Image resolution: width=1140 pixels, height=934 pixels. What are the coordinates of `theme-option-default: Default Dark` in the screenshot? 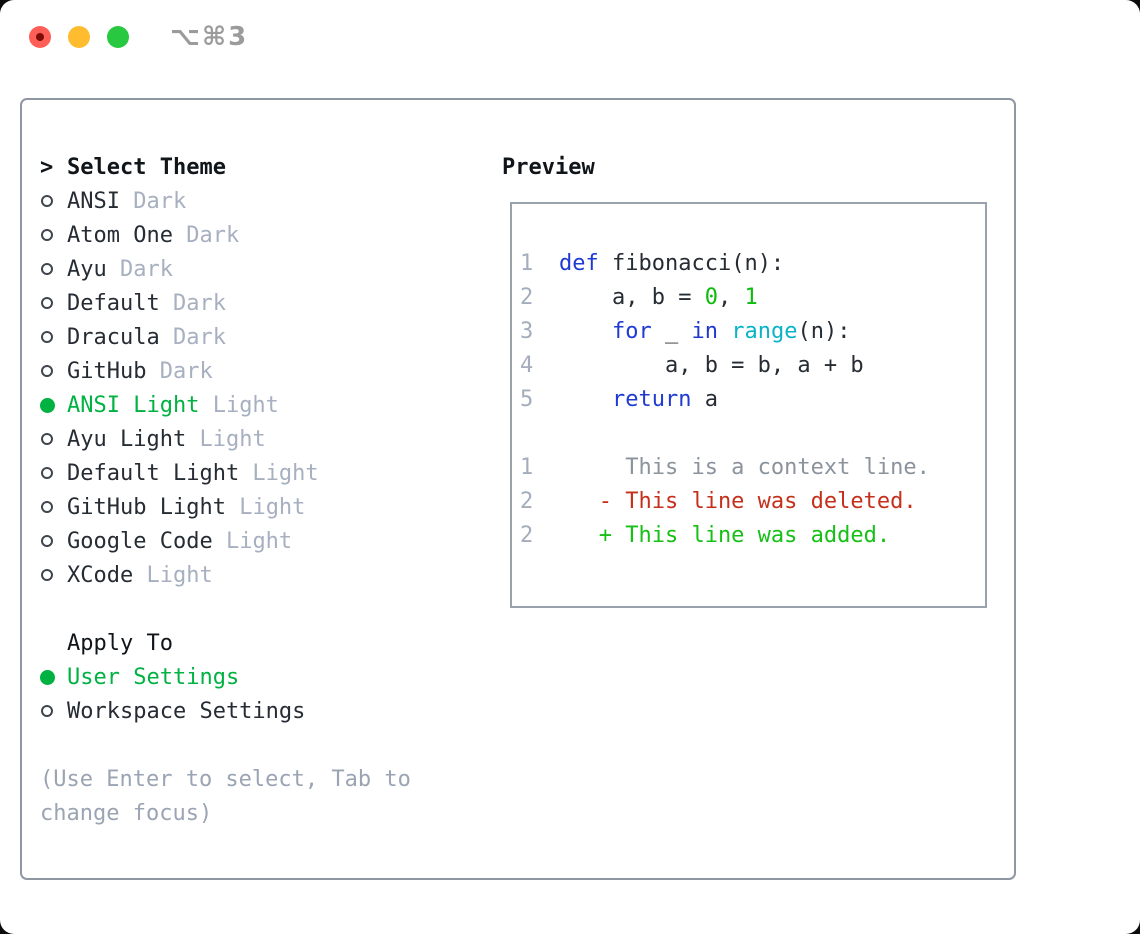 It's located at (225, 303).